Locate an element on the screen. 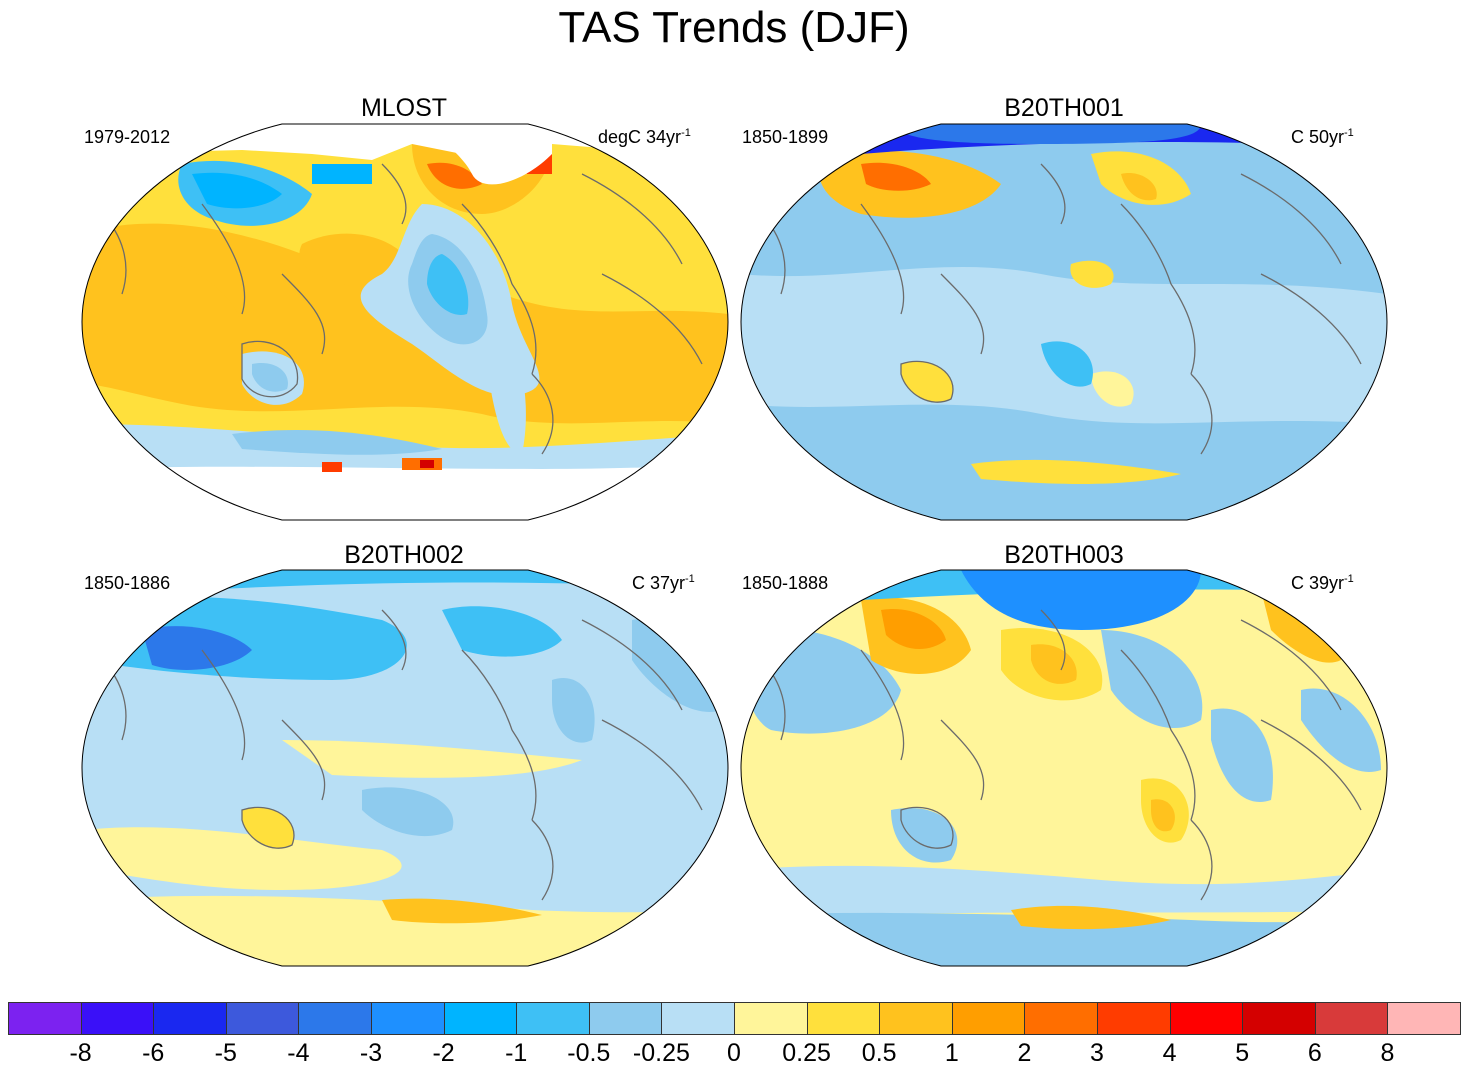 The height and width of the screenshot is (1074, 1468). colorbar-tick-label: -6 is located at coordinates (153, 1053).